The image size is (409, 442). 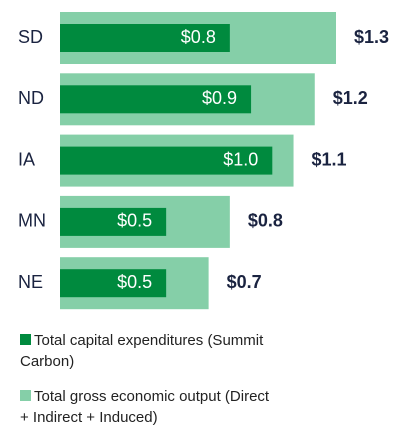 I want to click on capex-label: $1.0, so click(x=240, y=159).